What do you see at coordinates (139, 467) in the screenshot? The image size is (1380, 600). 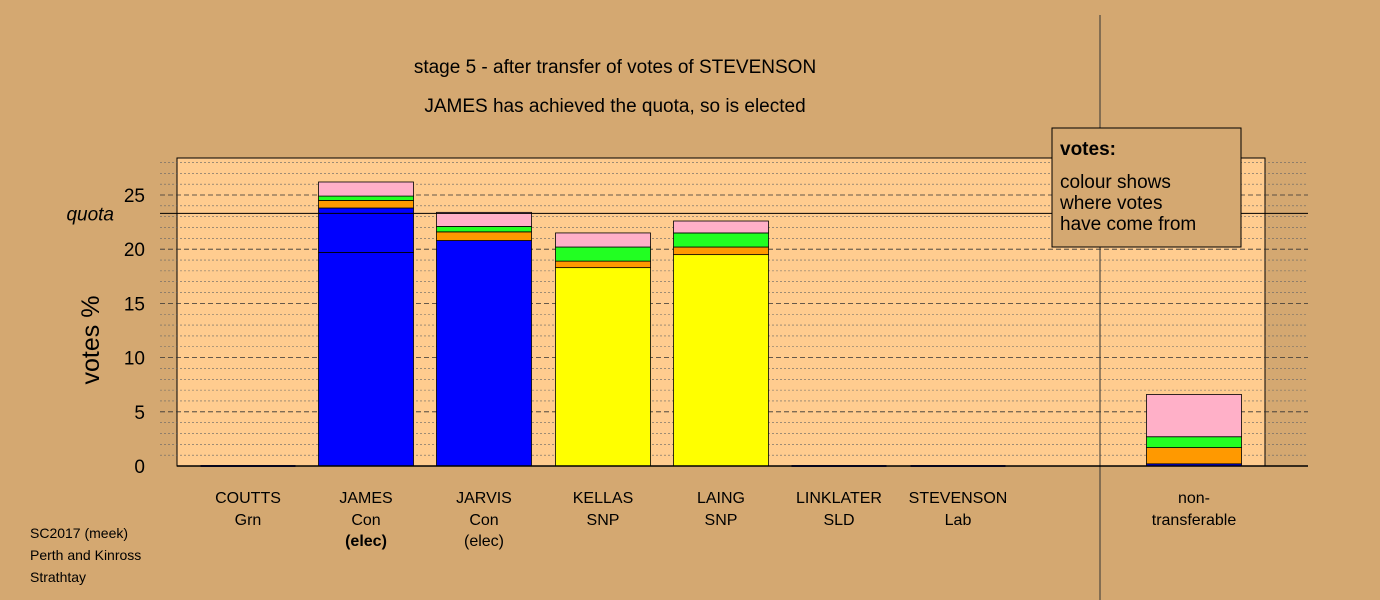 I see `y-tick-label: 0` at bounding box center [139, 467].